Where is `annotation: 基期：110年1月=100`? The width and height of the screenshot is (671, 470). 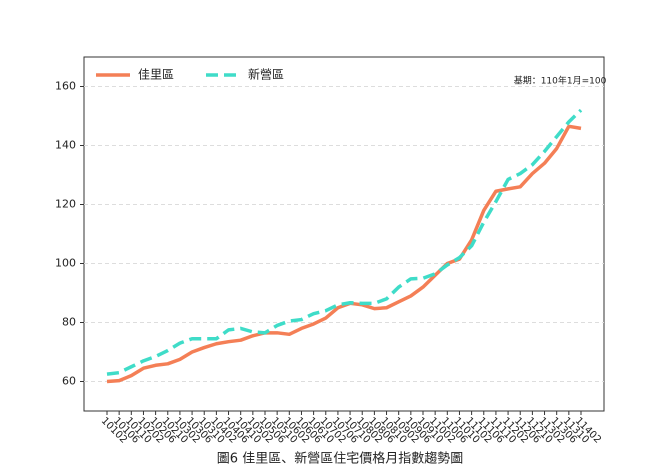
annotation: 基期：110年1月=100 is located at coordinates (560, 81).